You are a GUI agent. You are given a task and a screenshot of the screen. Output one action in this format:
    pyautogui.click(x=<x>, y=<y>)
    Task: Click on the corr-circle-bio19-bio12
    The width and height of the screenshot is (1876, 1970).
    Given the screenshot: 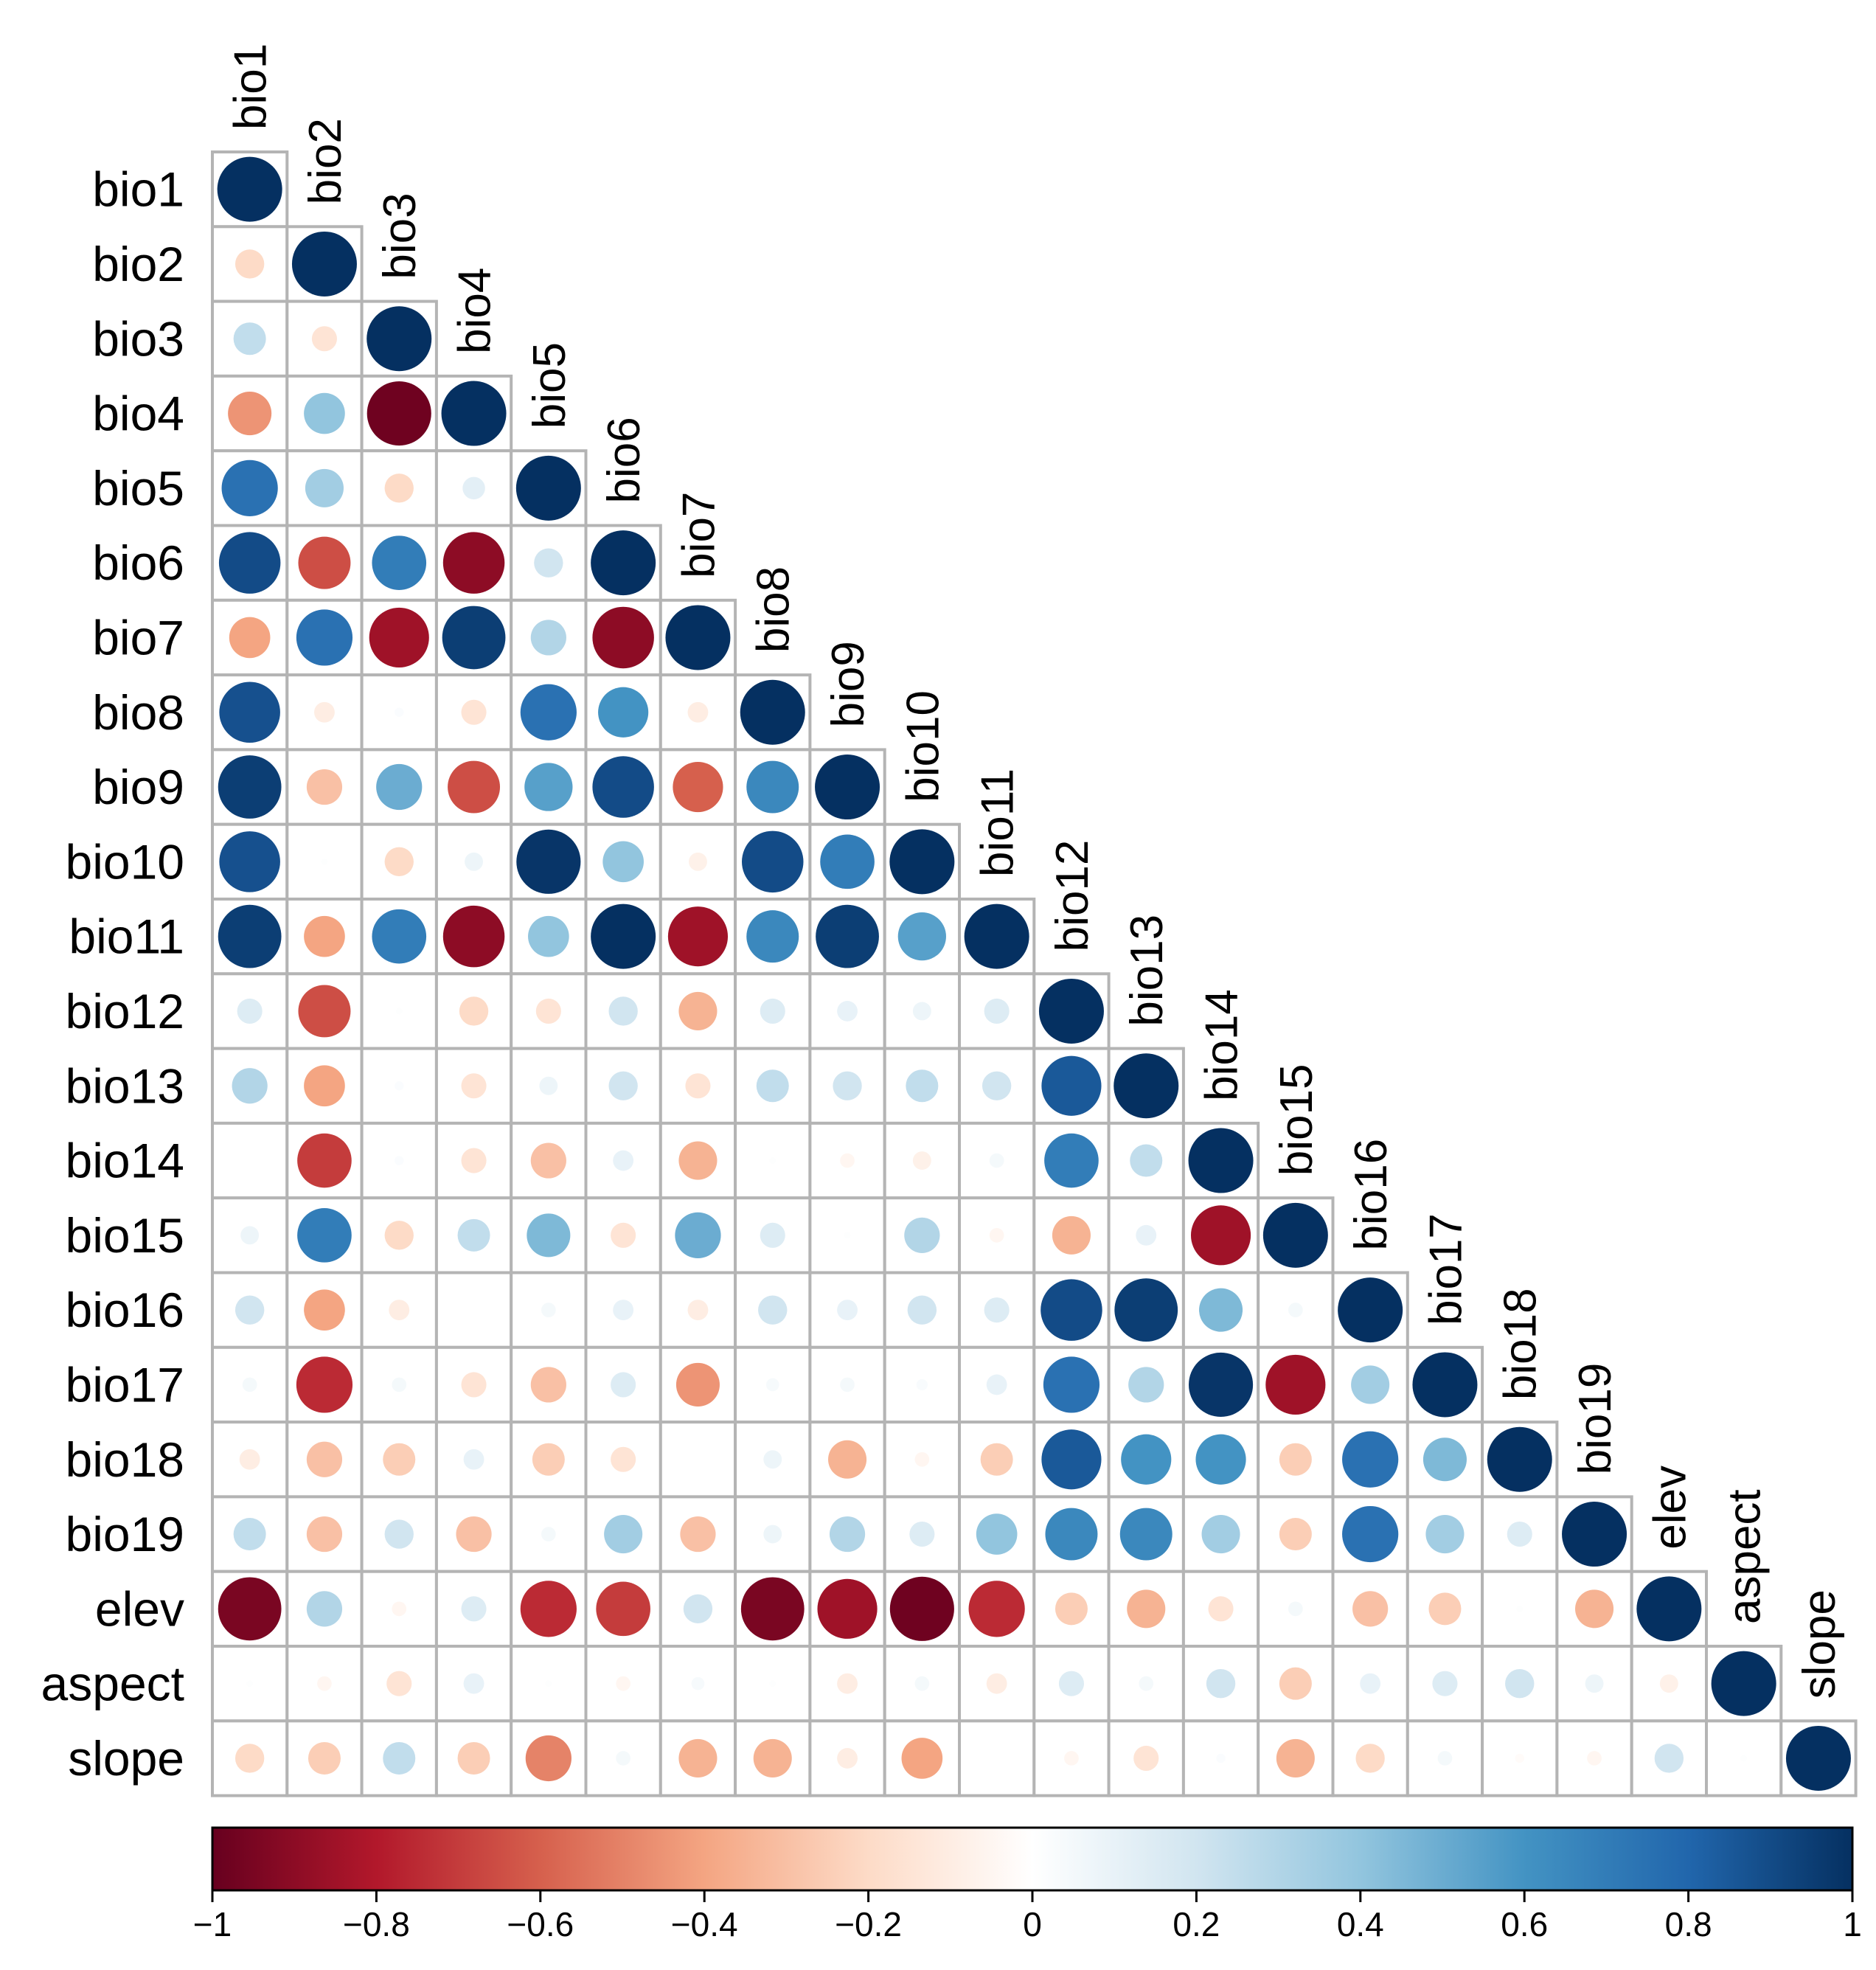 What is the action you would take?
    pyautogui.click(x=1071, y=1534)
    